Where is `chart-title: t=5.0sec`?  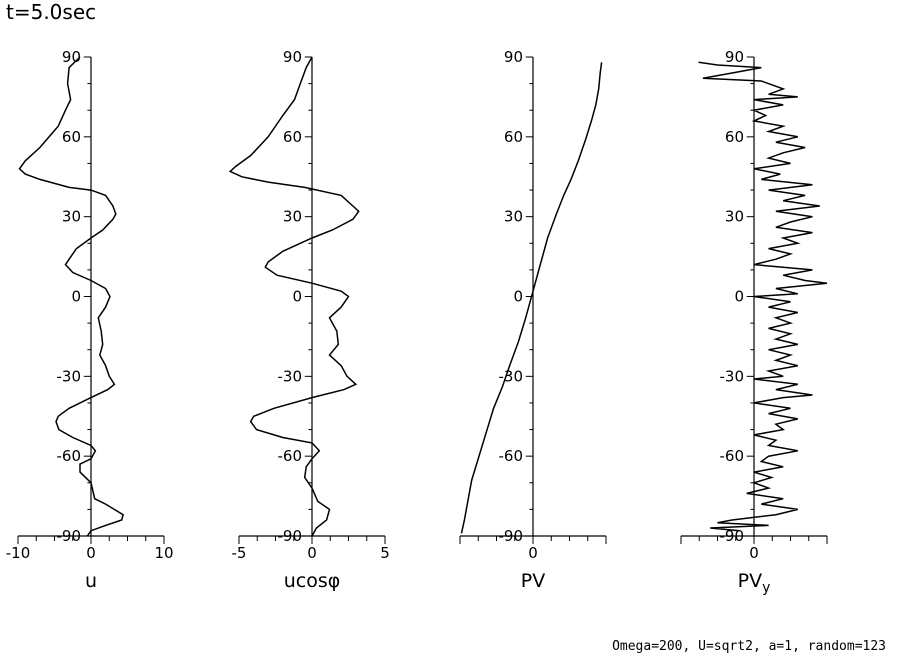
chart-title: t=5.0sec is located at coordinates (51, 12).